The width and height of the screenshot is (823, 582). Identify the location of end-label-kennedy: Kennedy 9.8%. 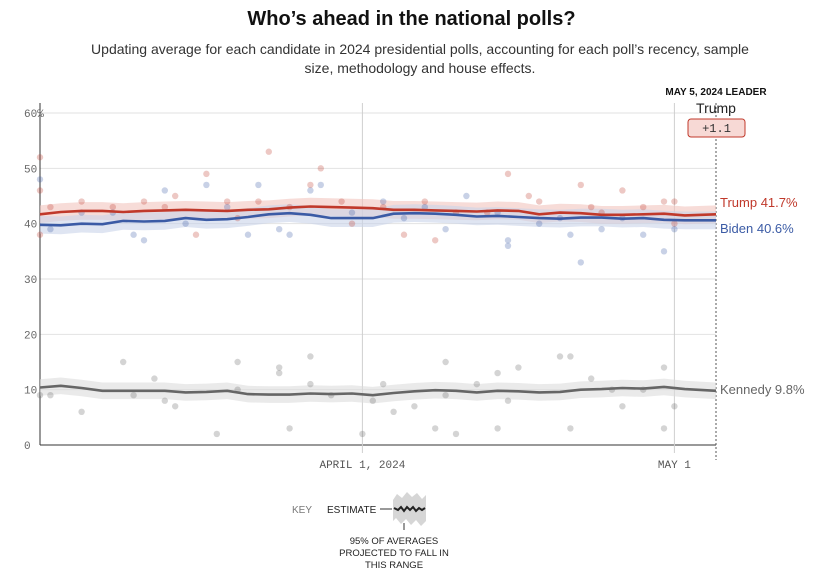
(762, 389).